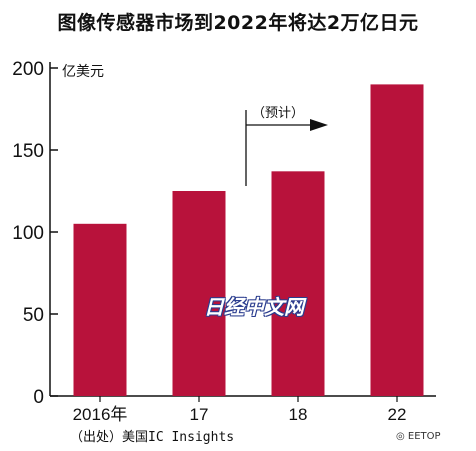 This screenshot has height=451, width=476. What do you see at coordinates (319, 125) in the screenshot?
I see `forecast-arrow-head` at bounding box center [319, 125].